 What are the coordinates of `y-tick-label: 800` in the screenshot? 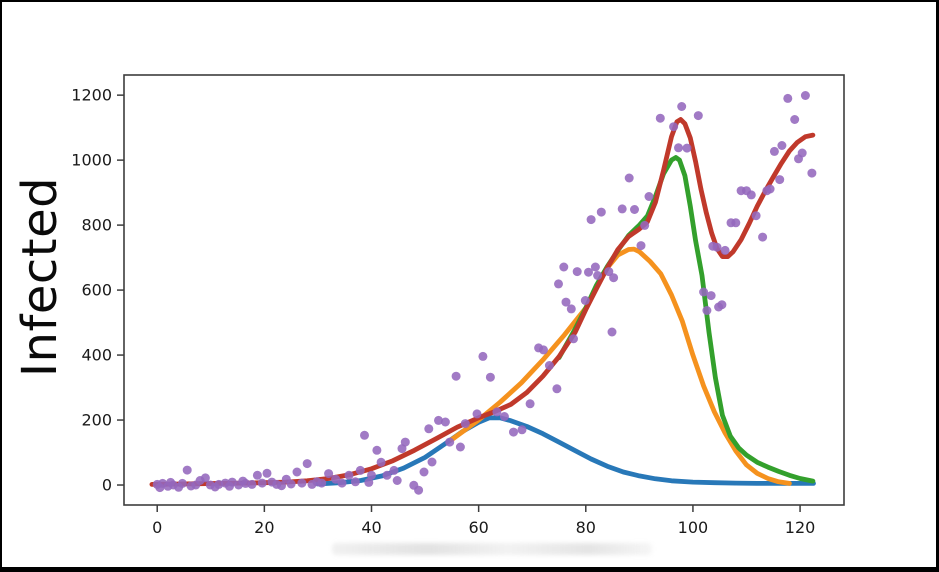 It's located at (96, 225).